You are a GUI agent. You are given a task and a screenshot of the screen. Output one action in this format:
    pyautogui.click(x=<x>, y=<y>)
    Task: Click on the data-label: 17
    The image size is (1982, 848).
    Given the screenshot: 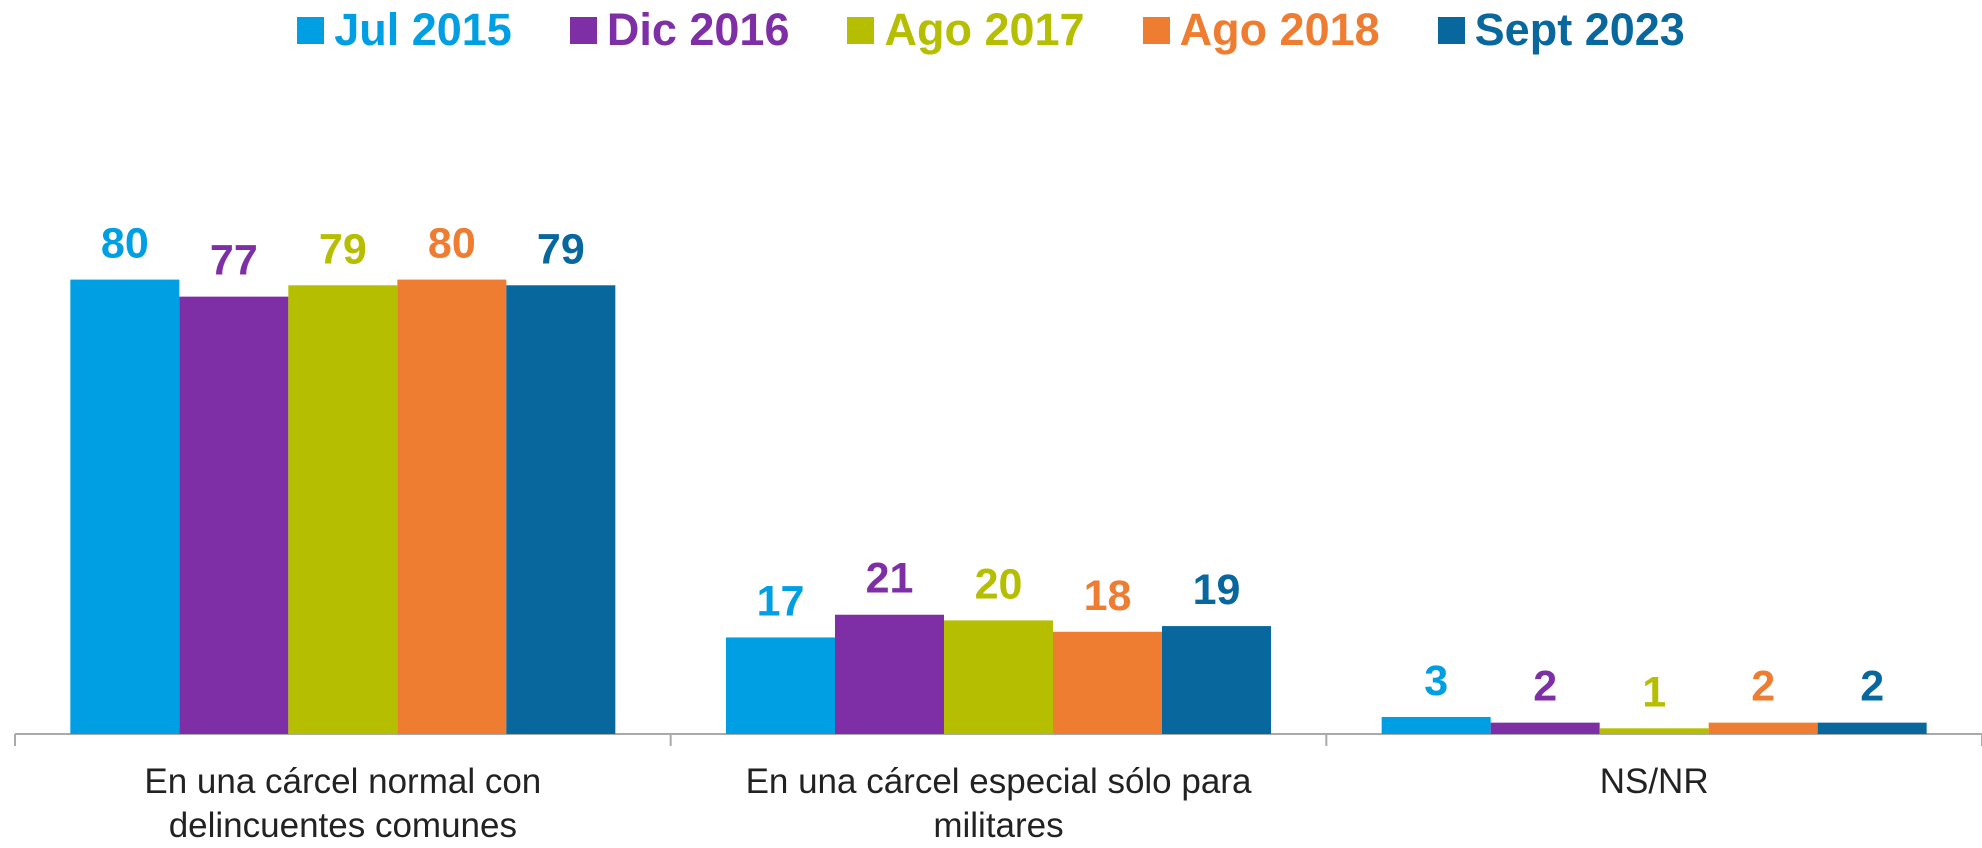 What is the action you would take?
    pyautogui.click(x=781, y=601)
    